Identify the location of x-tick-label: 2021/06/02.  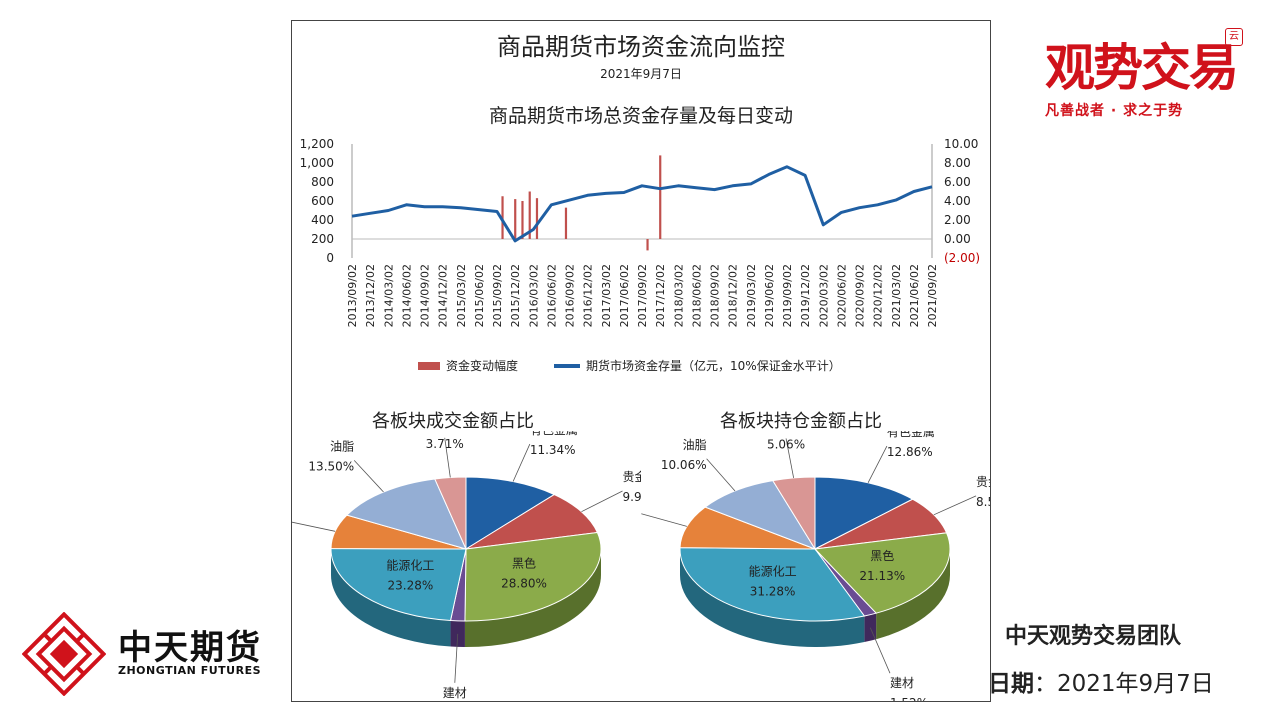
(914, 295).